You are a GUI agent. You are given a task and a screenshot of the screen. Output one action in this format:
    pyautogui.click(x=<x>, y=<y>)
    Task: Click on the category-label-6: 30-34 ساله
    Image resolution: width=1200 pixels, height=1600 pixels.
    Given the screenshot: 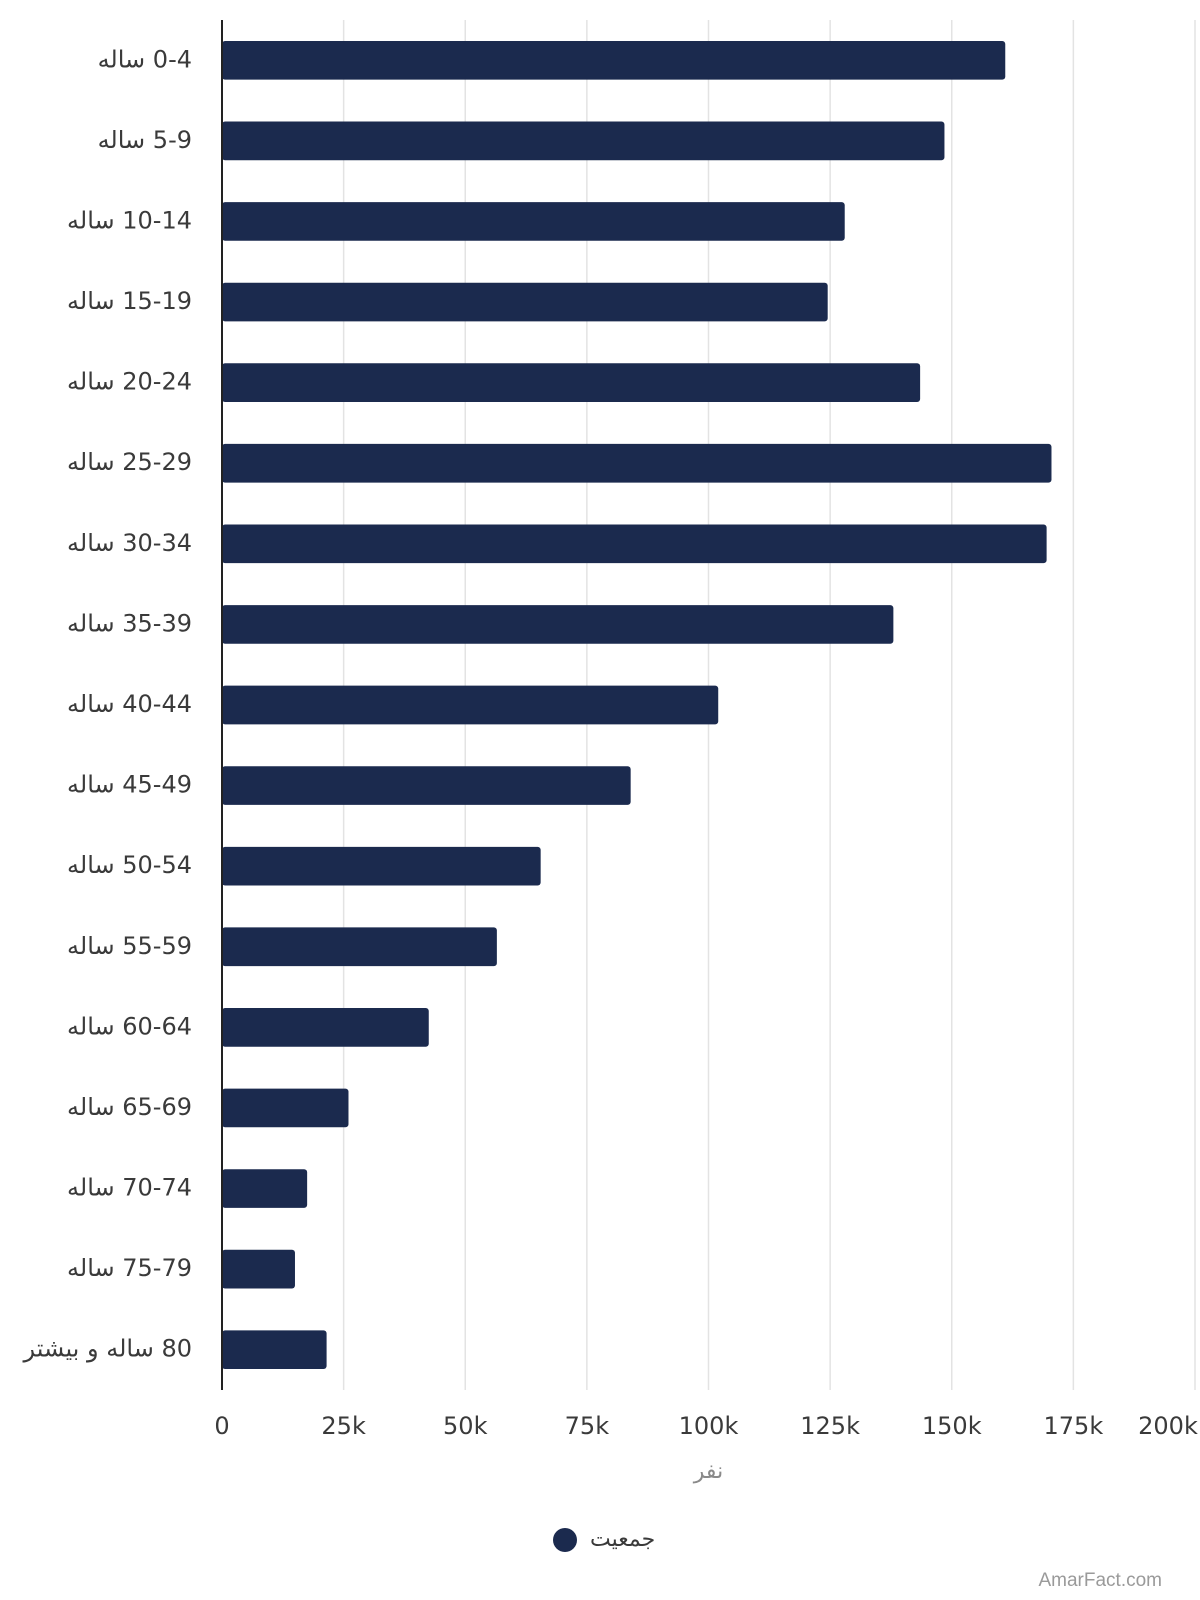 What is the action you would take?
    pyautogui.click(x=129, y=543)
    